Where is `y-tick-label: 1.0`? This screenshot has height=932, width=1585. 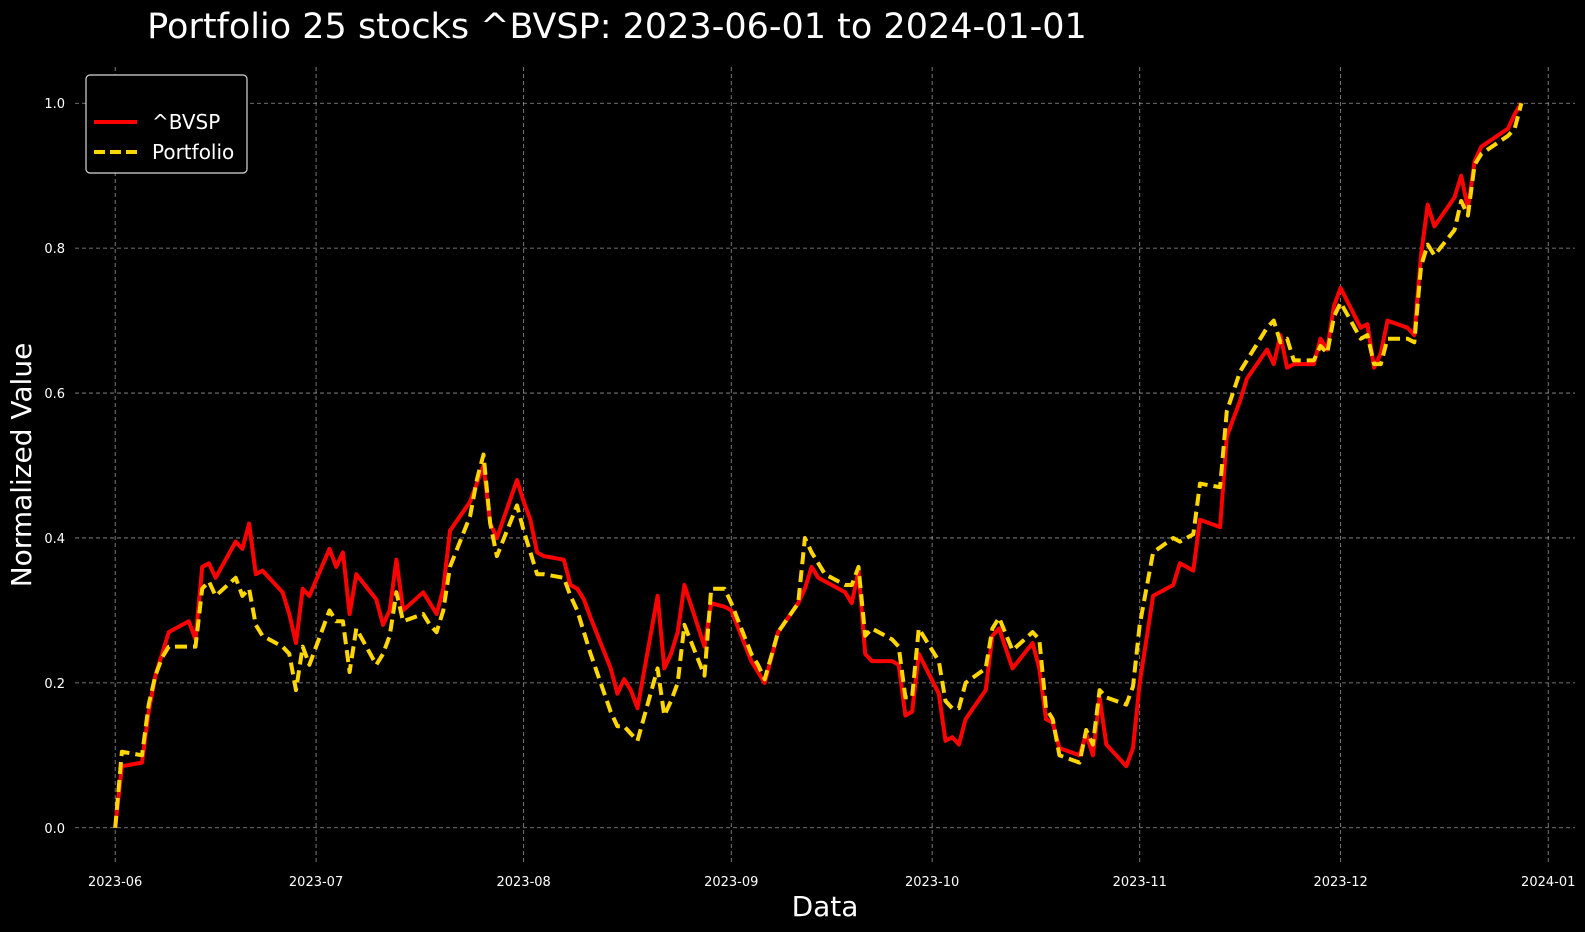
y-tick-label: 1.0 is located at coordinates (54, 104).